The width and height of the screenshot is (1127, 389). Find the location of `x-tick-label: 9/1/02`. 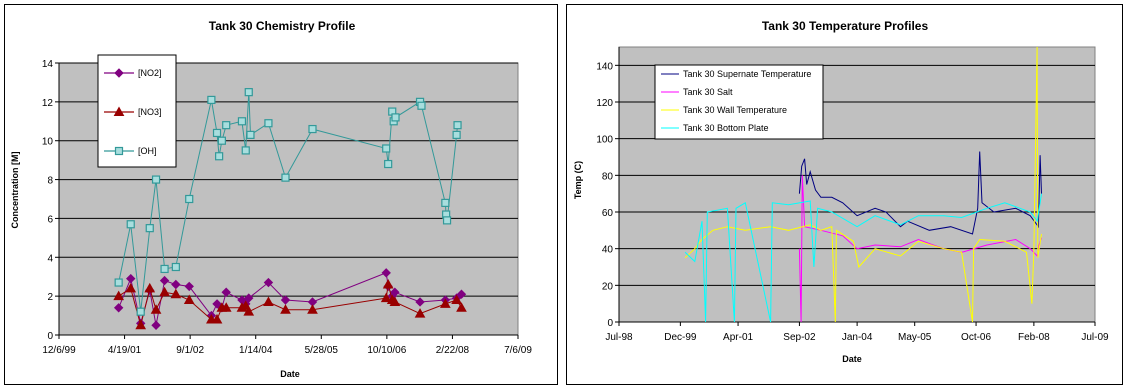

x-tick-label: 9/1/02 is located at coordinates (190, 350).